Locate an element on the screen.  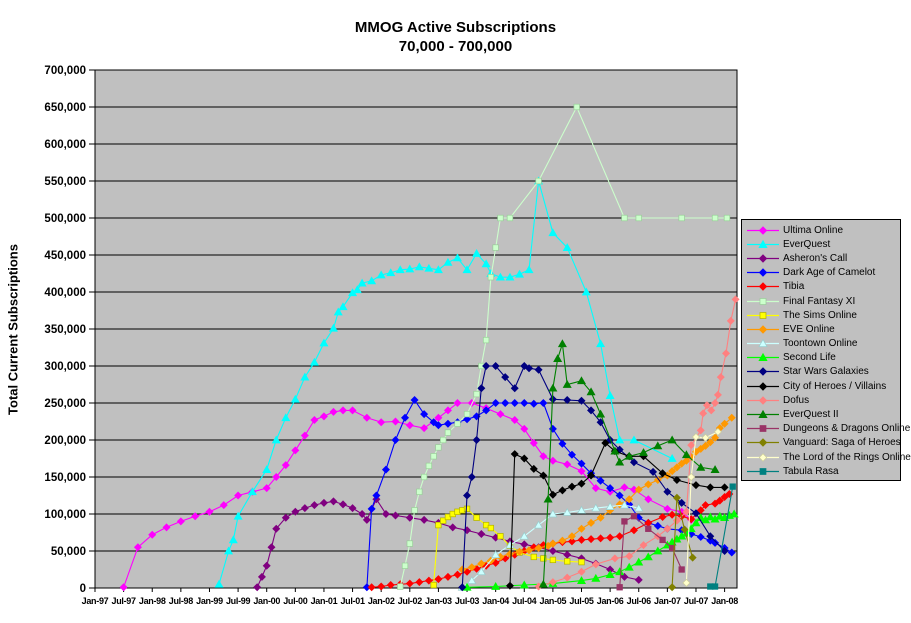
x-tick-label: Jul-05 is located at coordinates (581, 601).